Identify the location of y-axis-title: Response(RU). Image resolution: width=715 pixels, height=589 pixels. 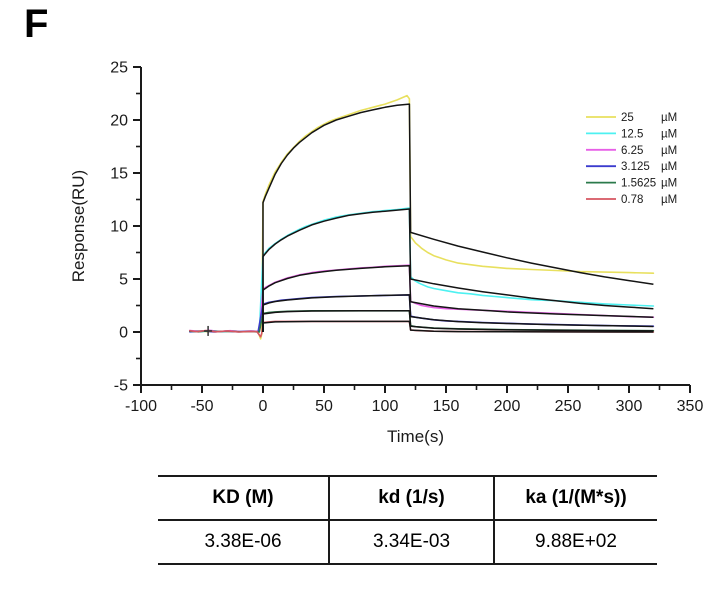
(78, 226).